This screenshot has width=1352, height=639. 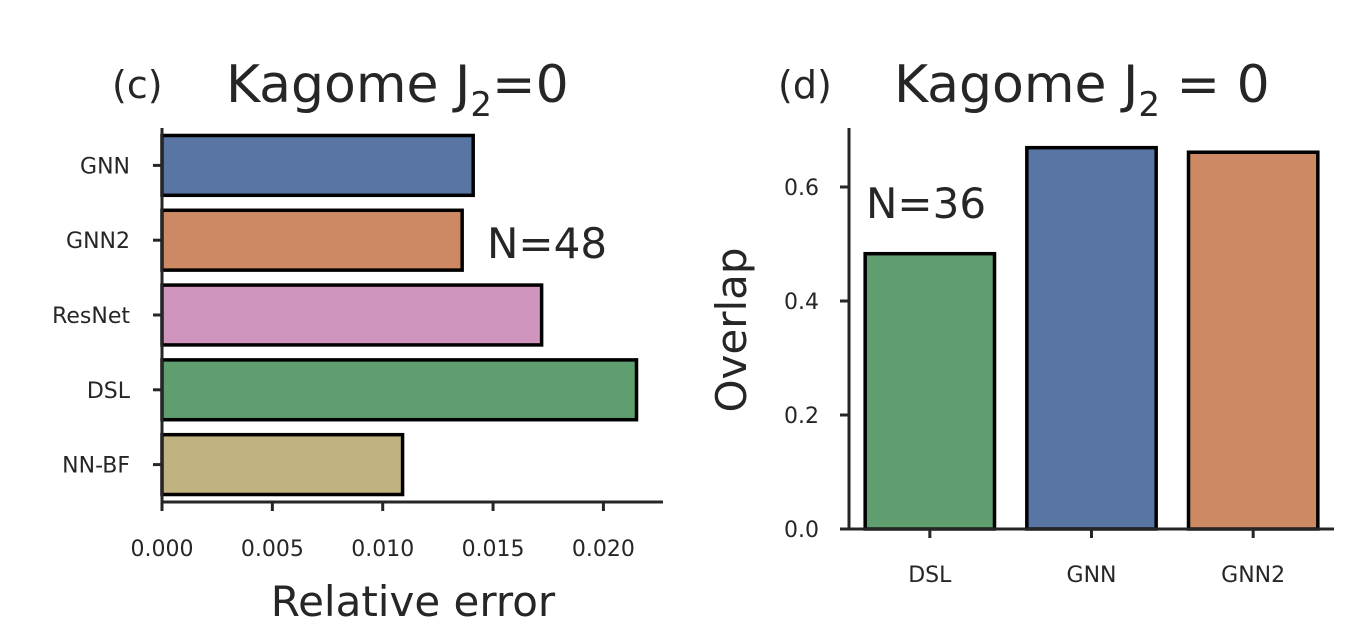 I want to click on y-ticks-d: 0.0 0.2 0.4 0.6, so click(x=816, y=359).